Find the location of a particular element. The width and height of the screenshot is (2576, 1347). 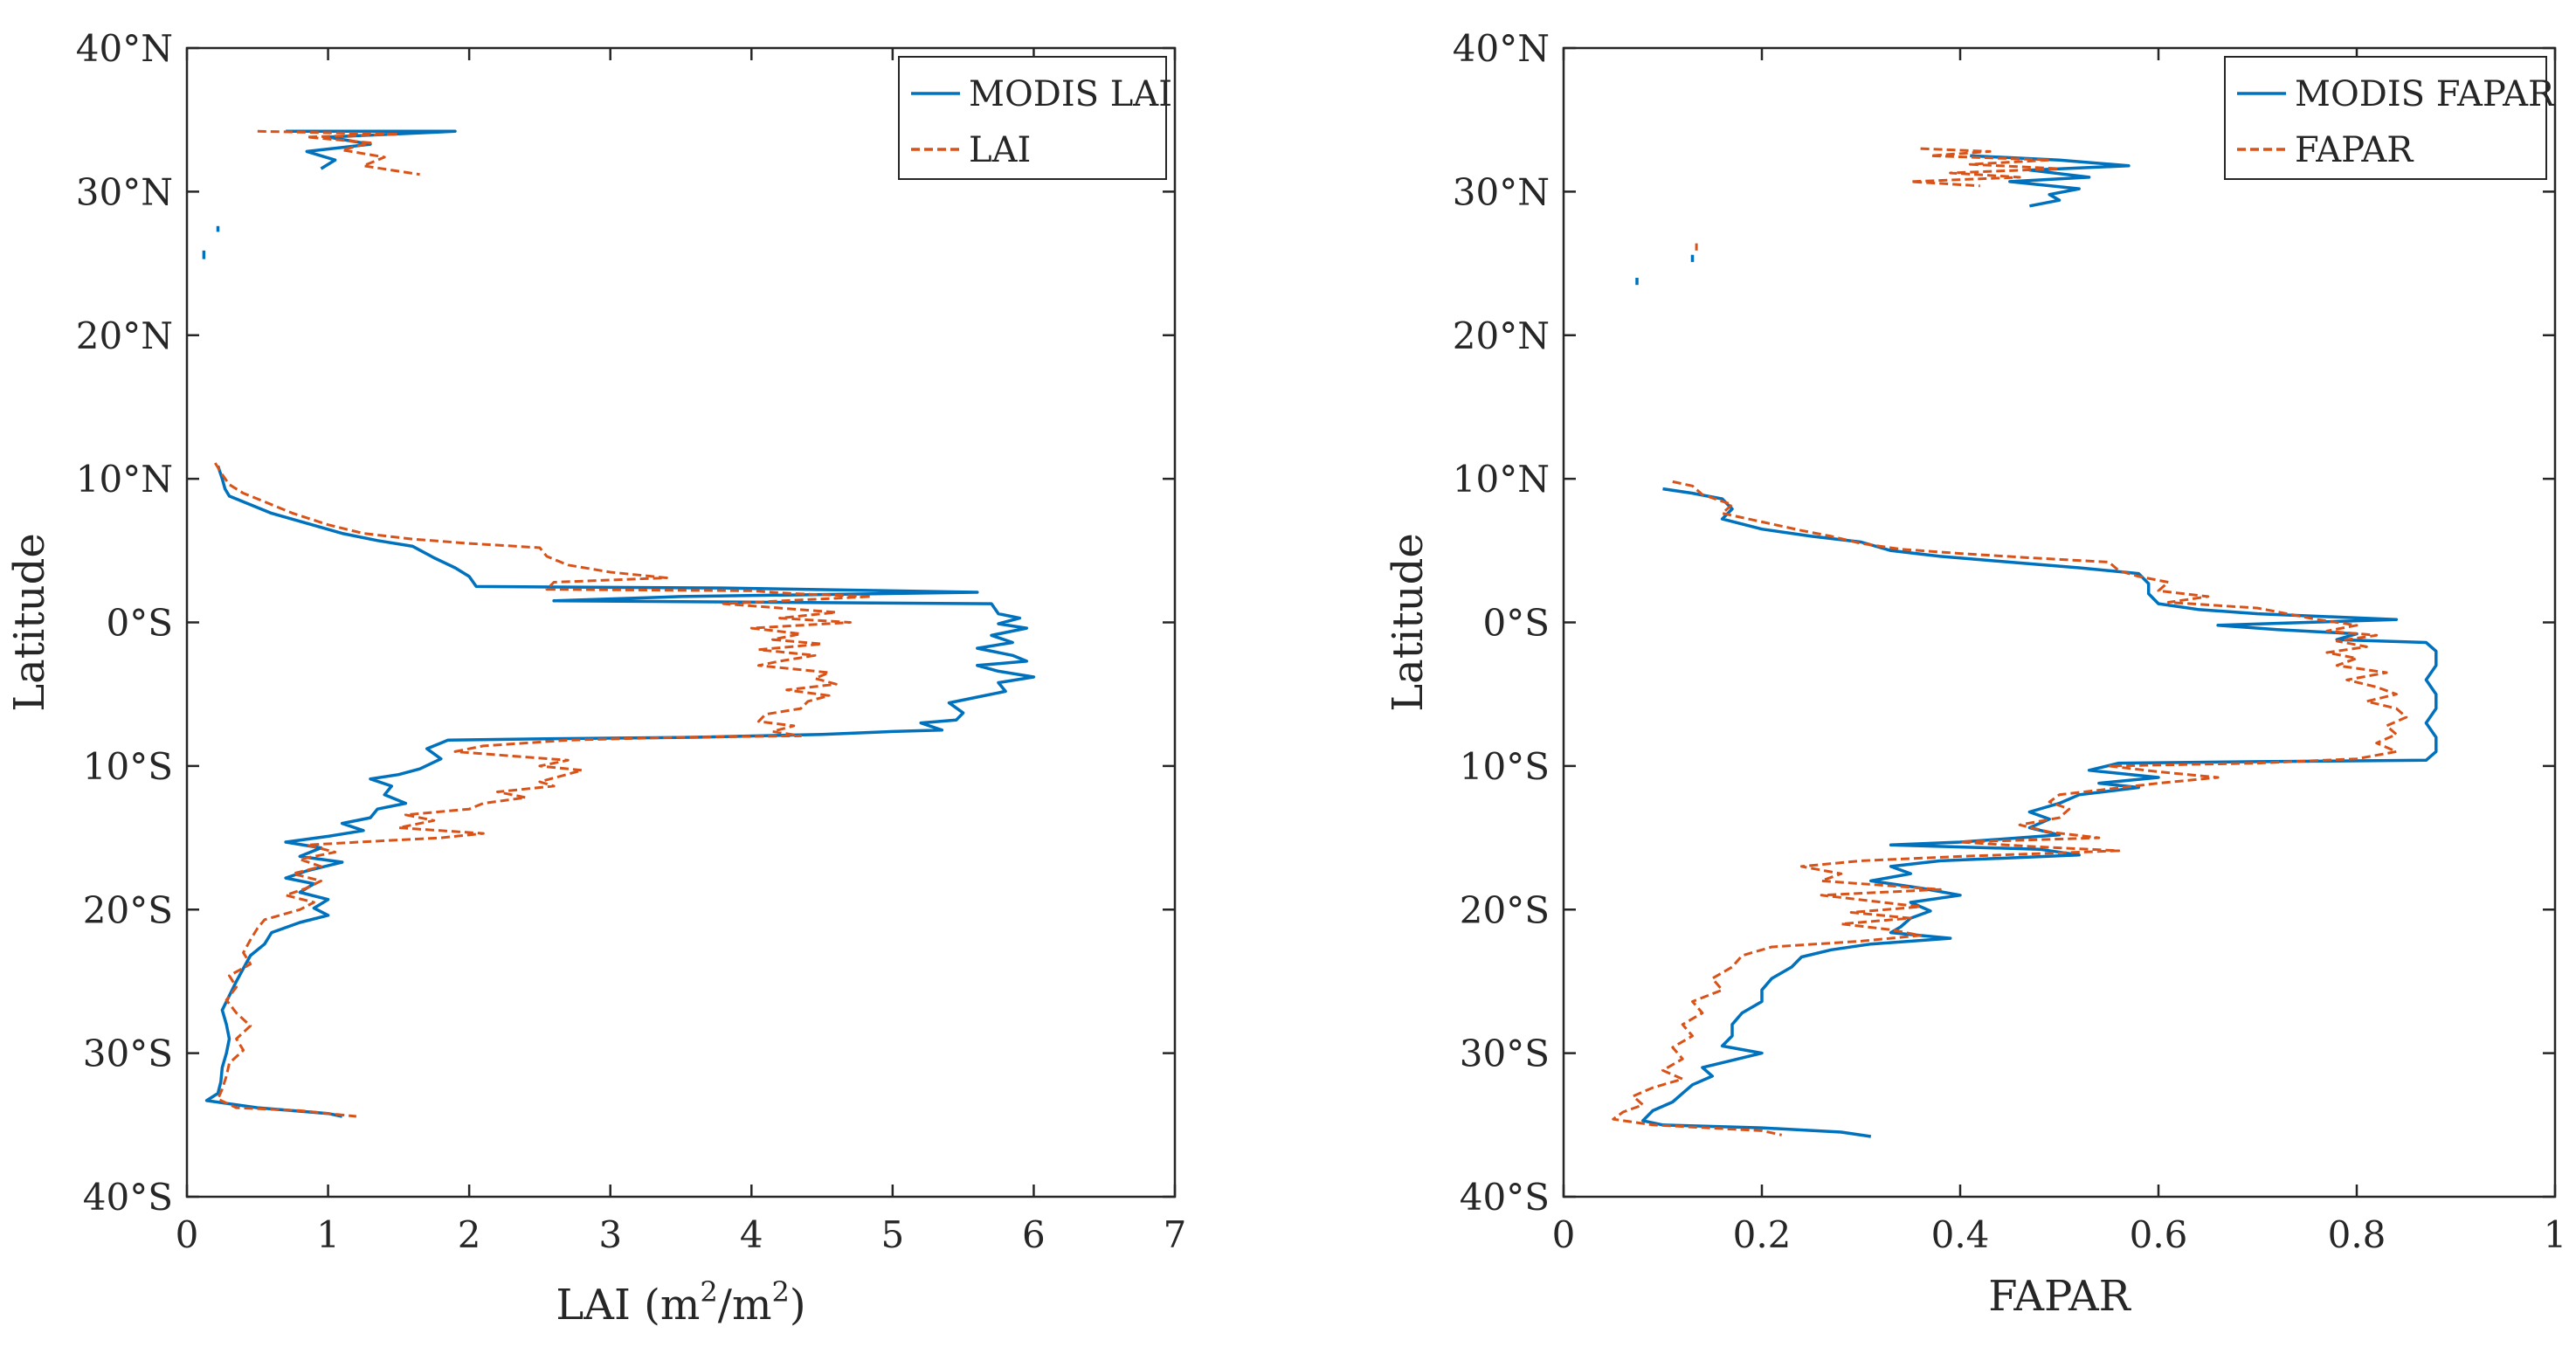

fapar-y-tick-label: 20°S is located at coordinates (1505, 910).